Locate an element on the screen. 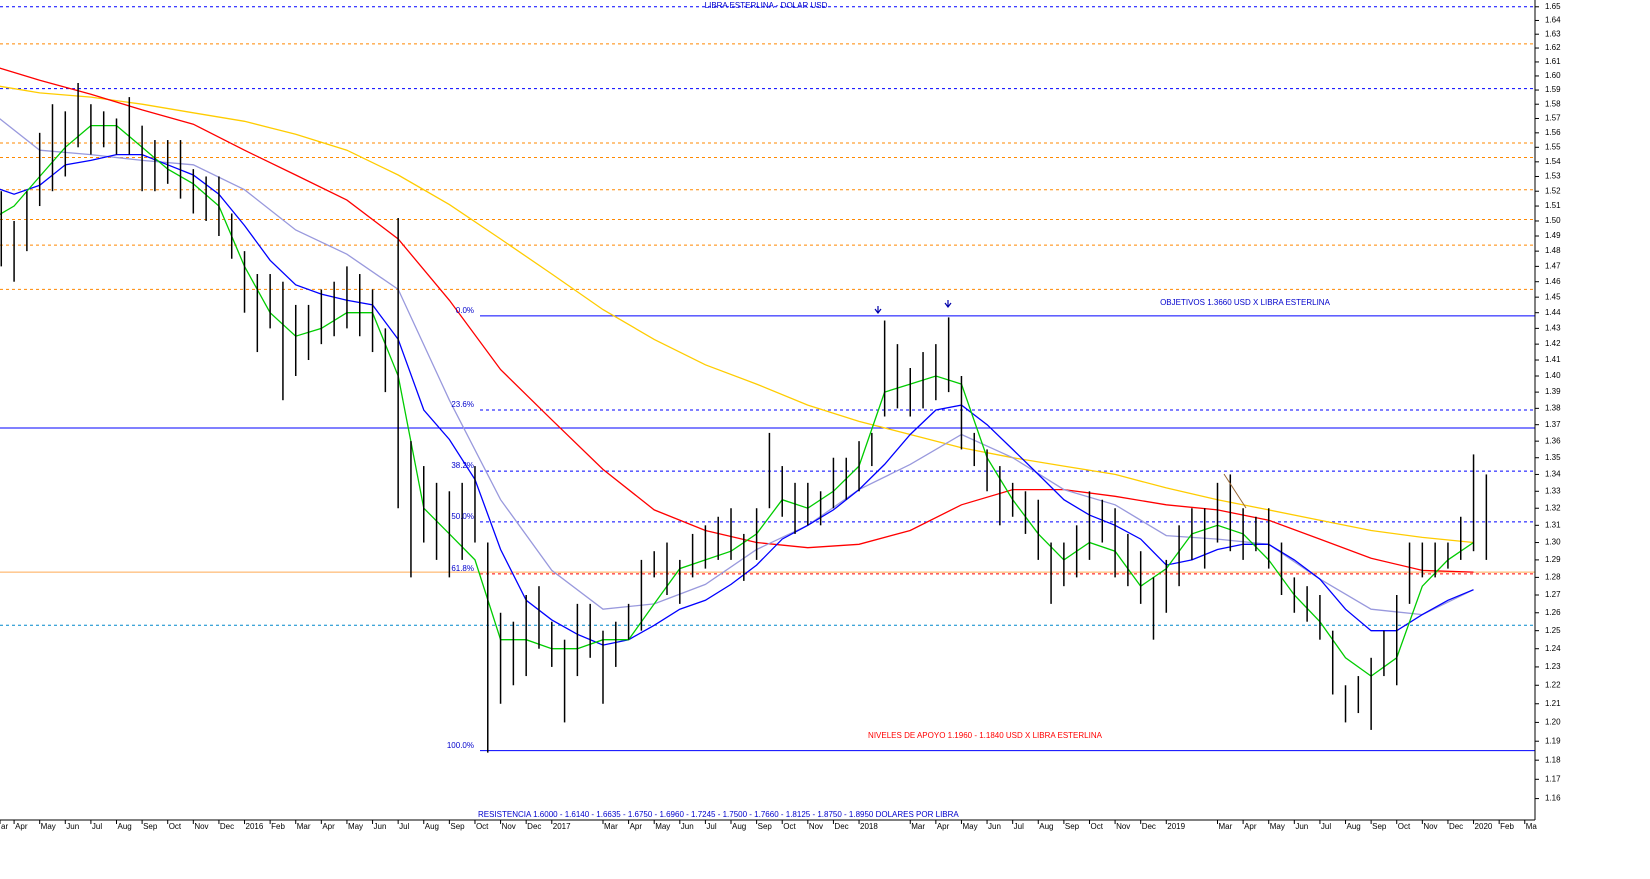  x-tick-label: 2018 is located at coordinates (869, 826).